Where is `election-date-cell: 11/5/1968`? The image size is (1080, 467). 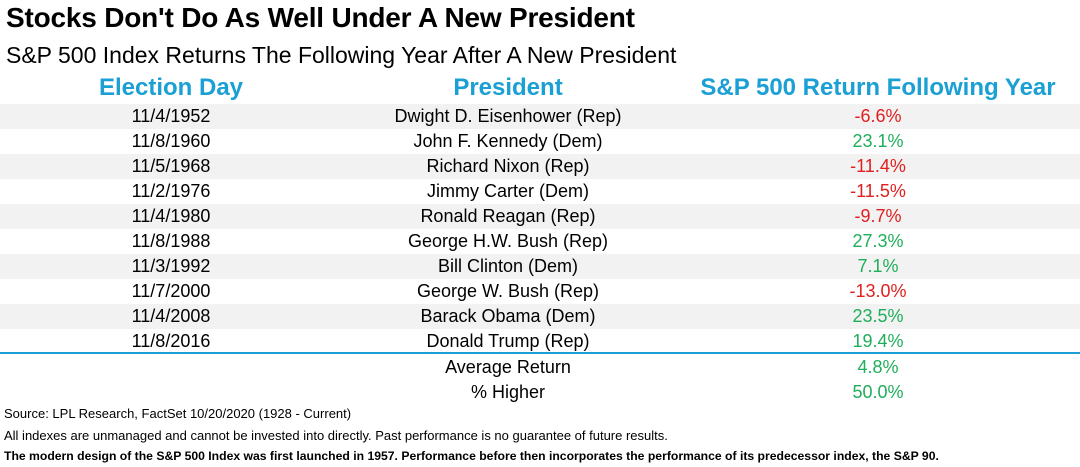 election-date-cell: 11/5/1968 is located at coordinates (171, 166).